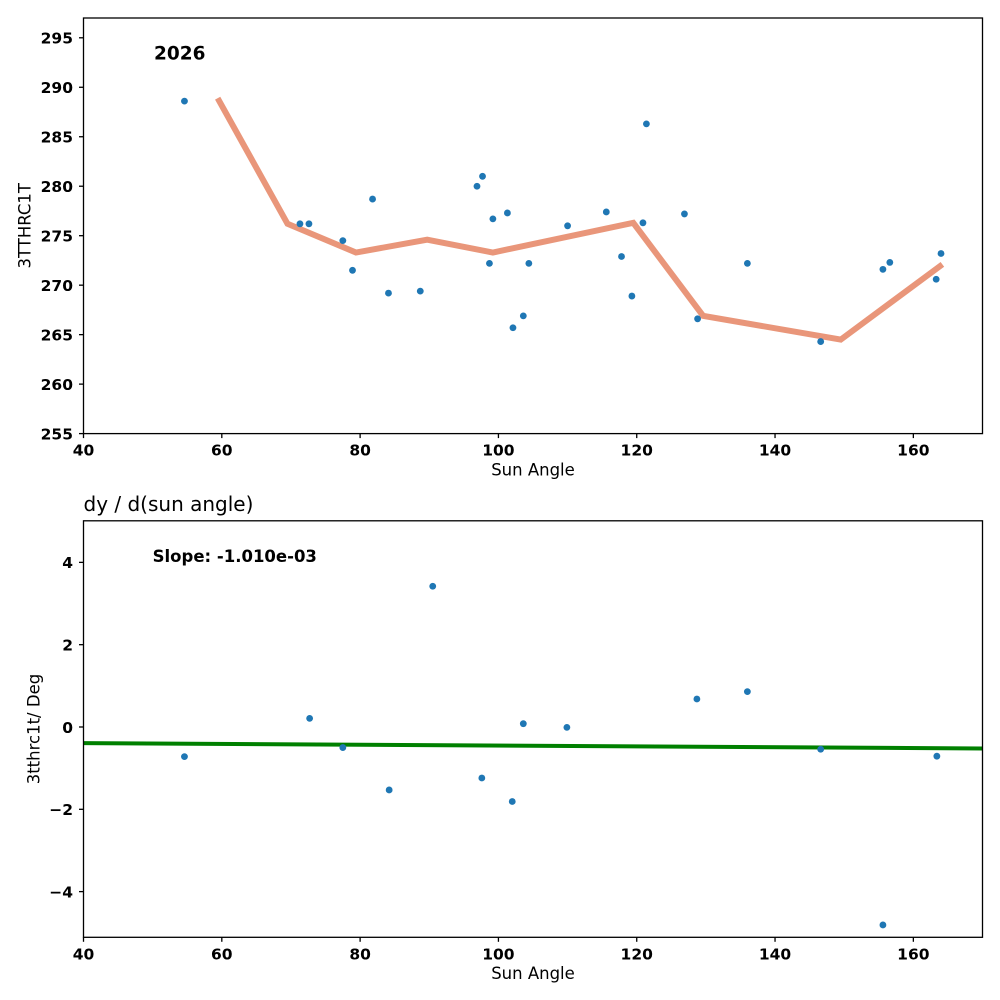 This screenshot has width=1000, height=1000. What do you see at coordinates (57, 187) in the screenshot?
I see `chart-0-y-tick-label: 280` at bounding box center [57, 187].